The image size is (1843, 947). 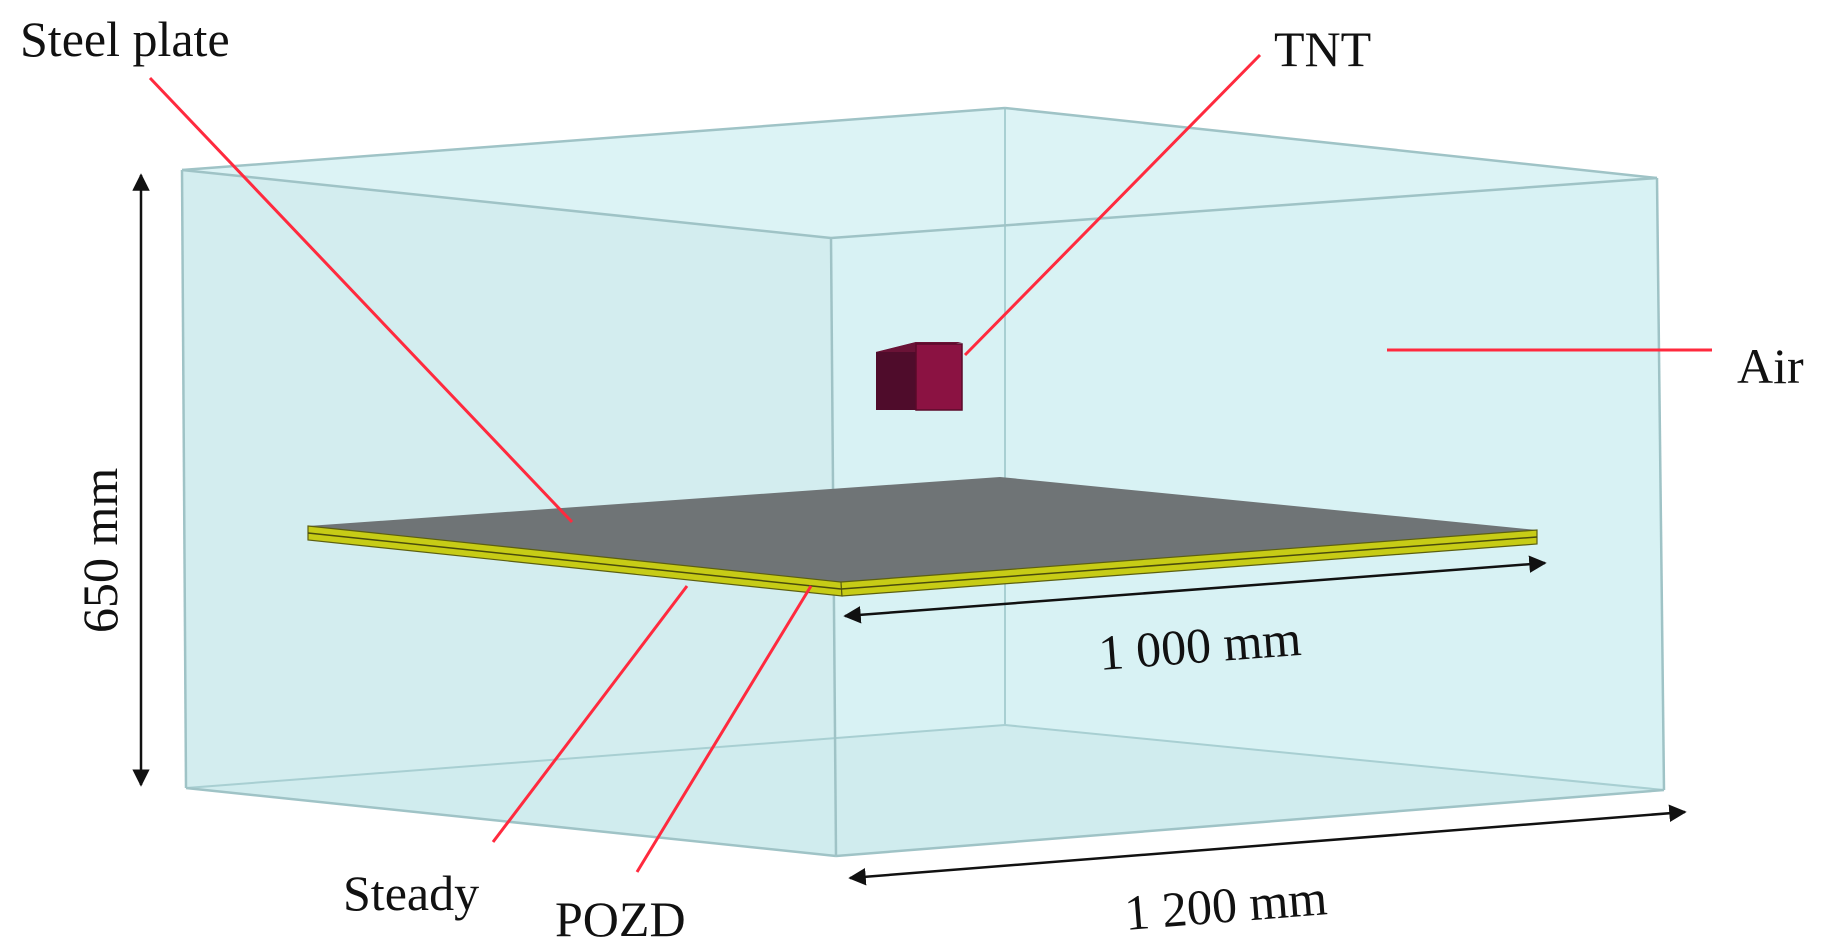 I want to click on box-dimension-label: 1 200 mm, so click(x=1225, y=905).